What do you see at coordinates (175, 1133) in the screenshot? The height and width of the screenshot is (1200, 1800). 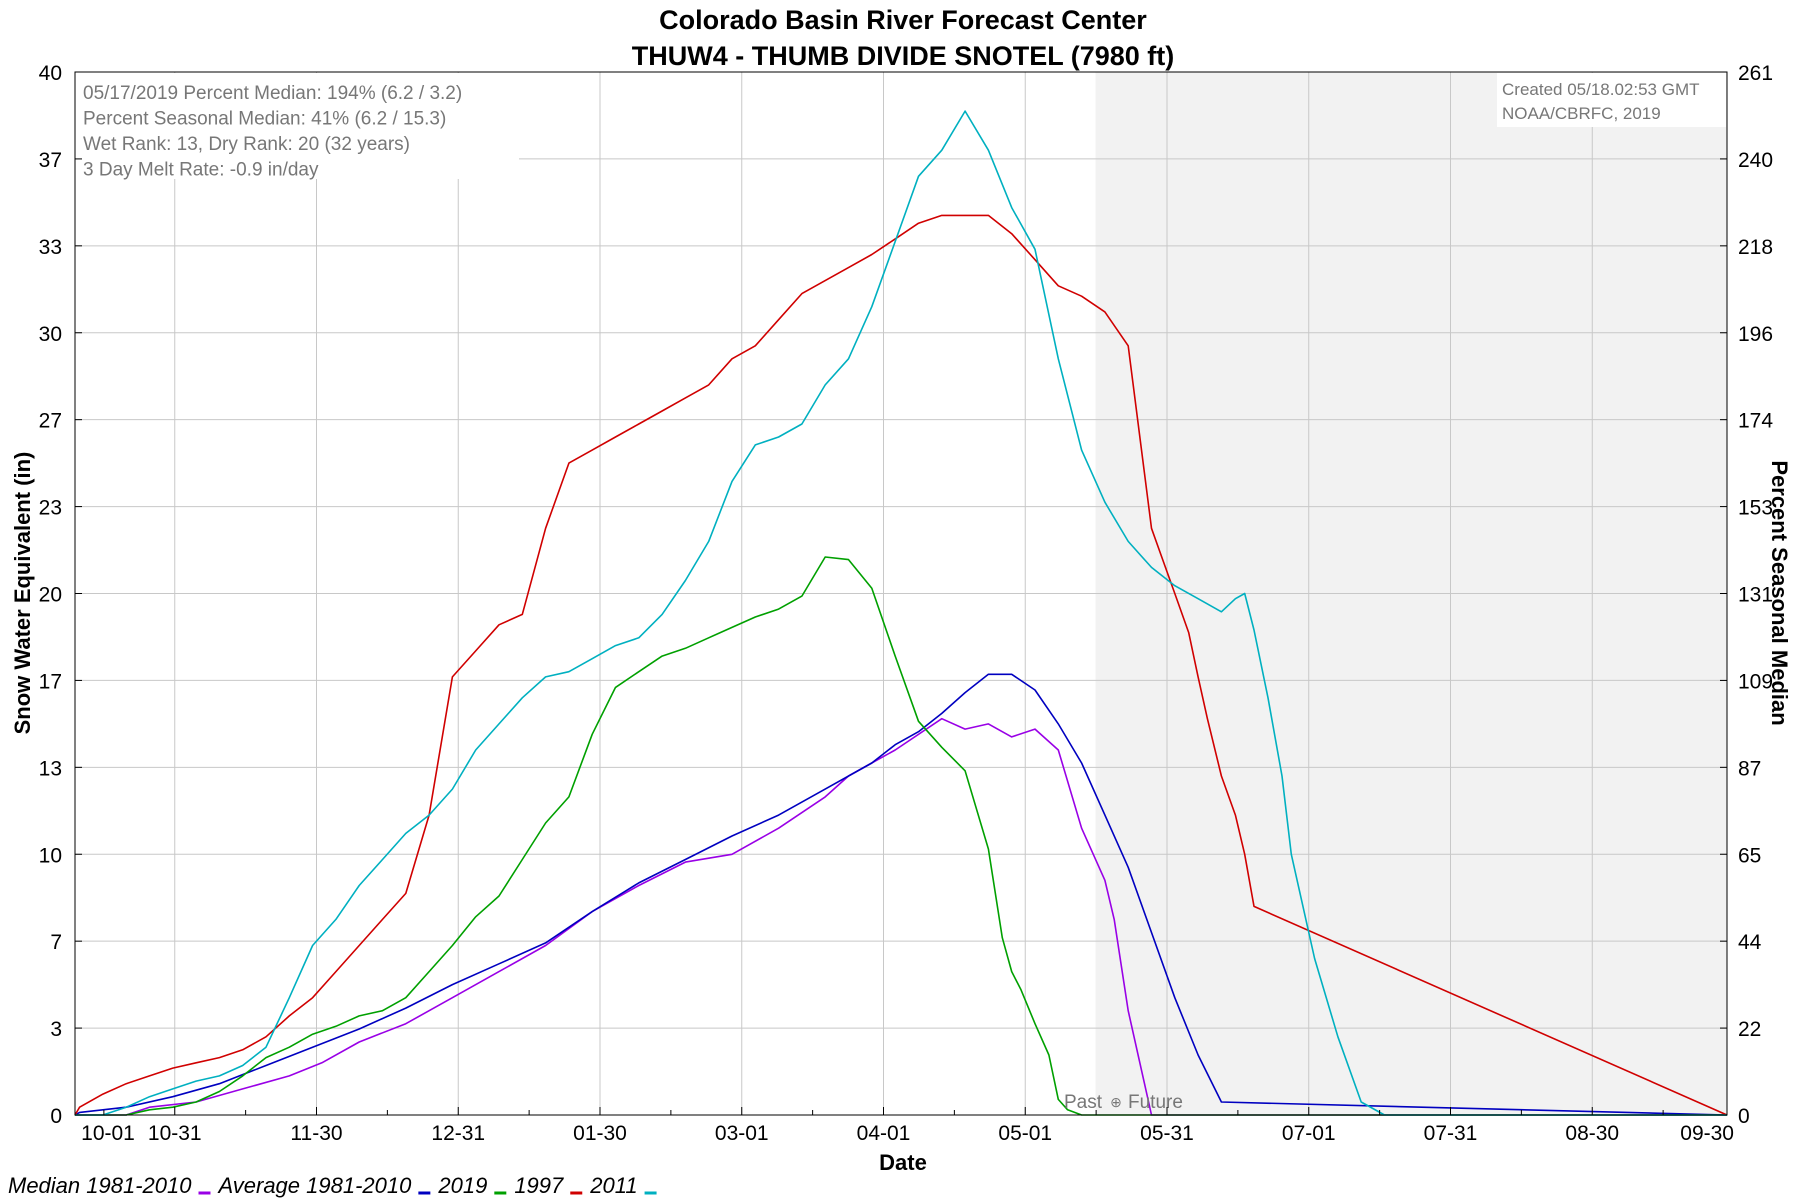 I see `x-tick-label: 10-31` at bounding box center [175, 1133].